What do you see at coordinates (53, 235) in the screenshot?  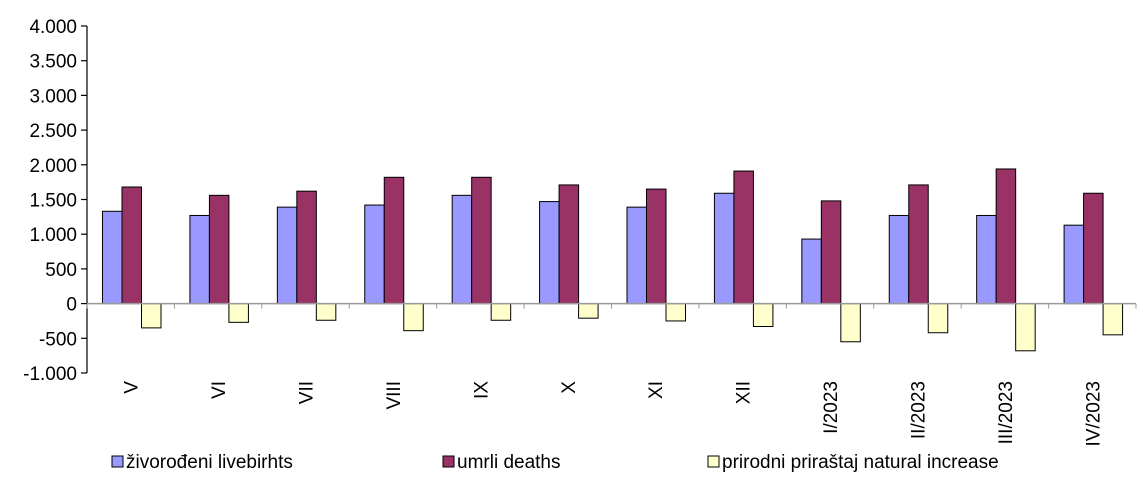 I see `y-tick-label: 1.000` at bounding box center [53, 235].